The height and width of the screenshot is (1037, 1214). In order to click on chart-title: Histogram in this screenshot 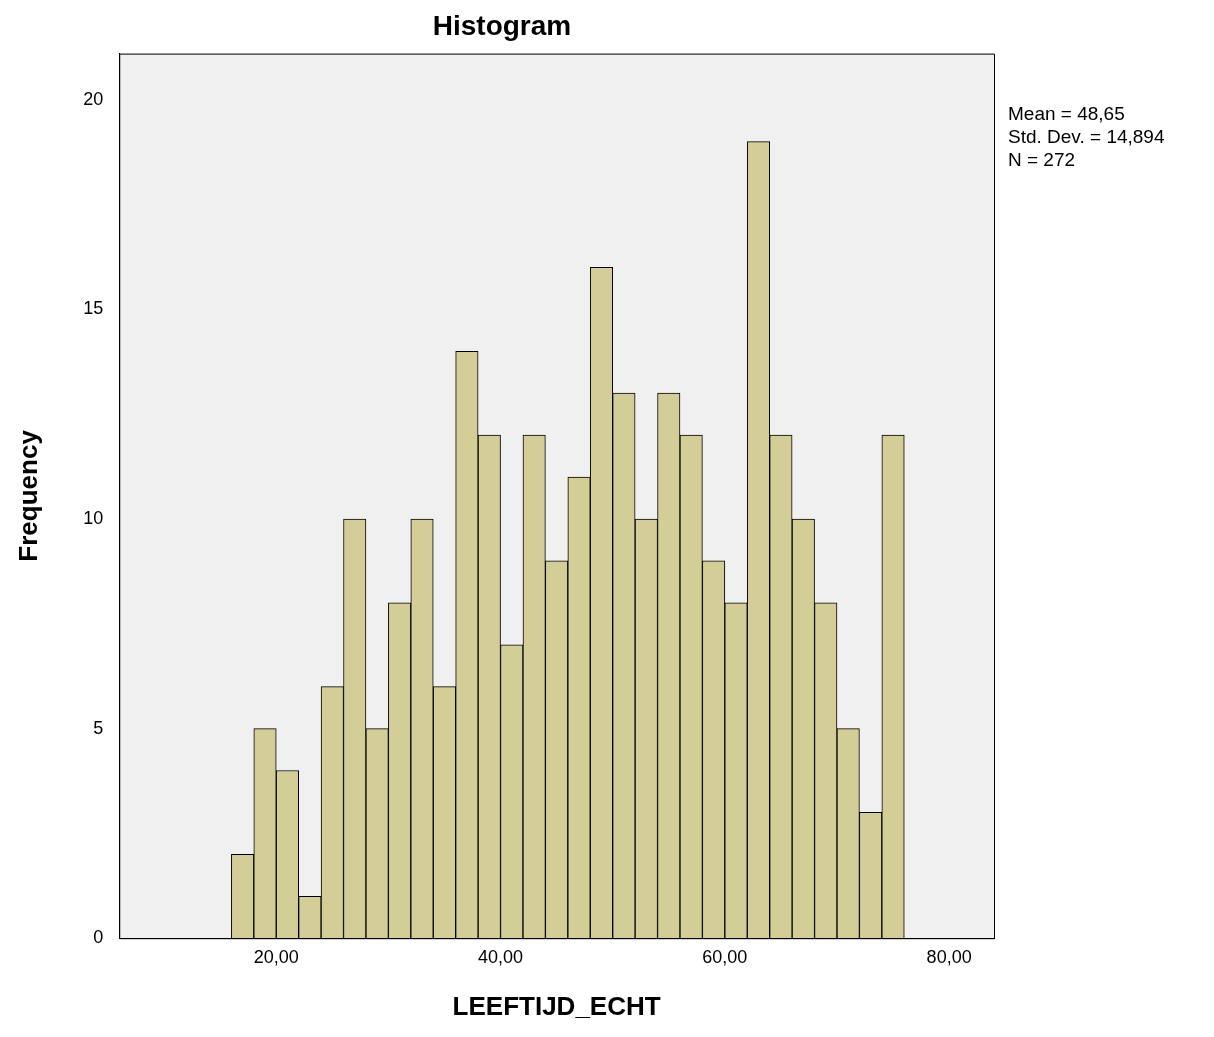, I will do `click(502, 25)`.